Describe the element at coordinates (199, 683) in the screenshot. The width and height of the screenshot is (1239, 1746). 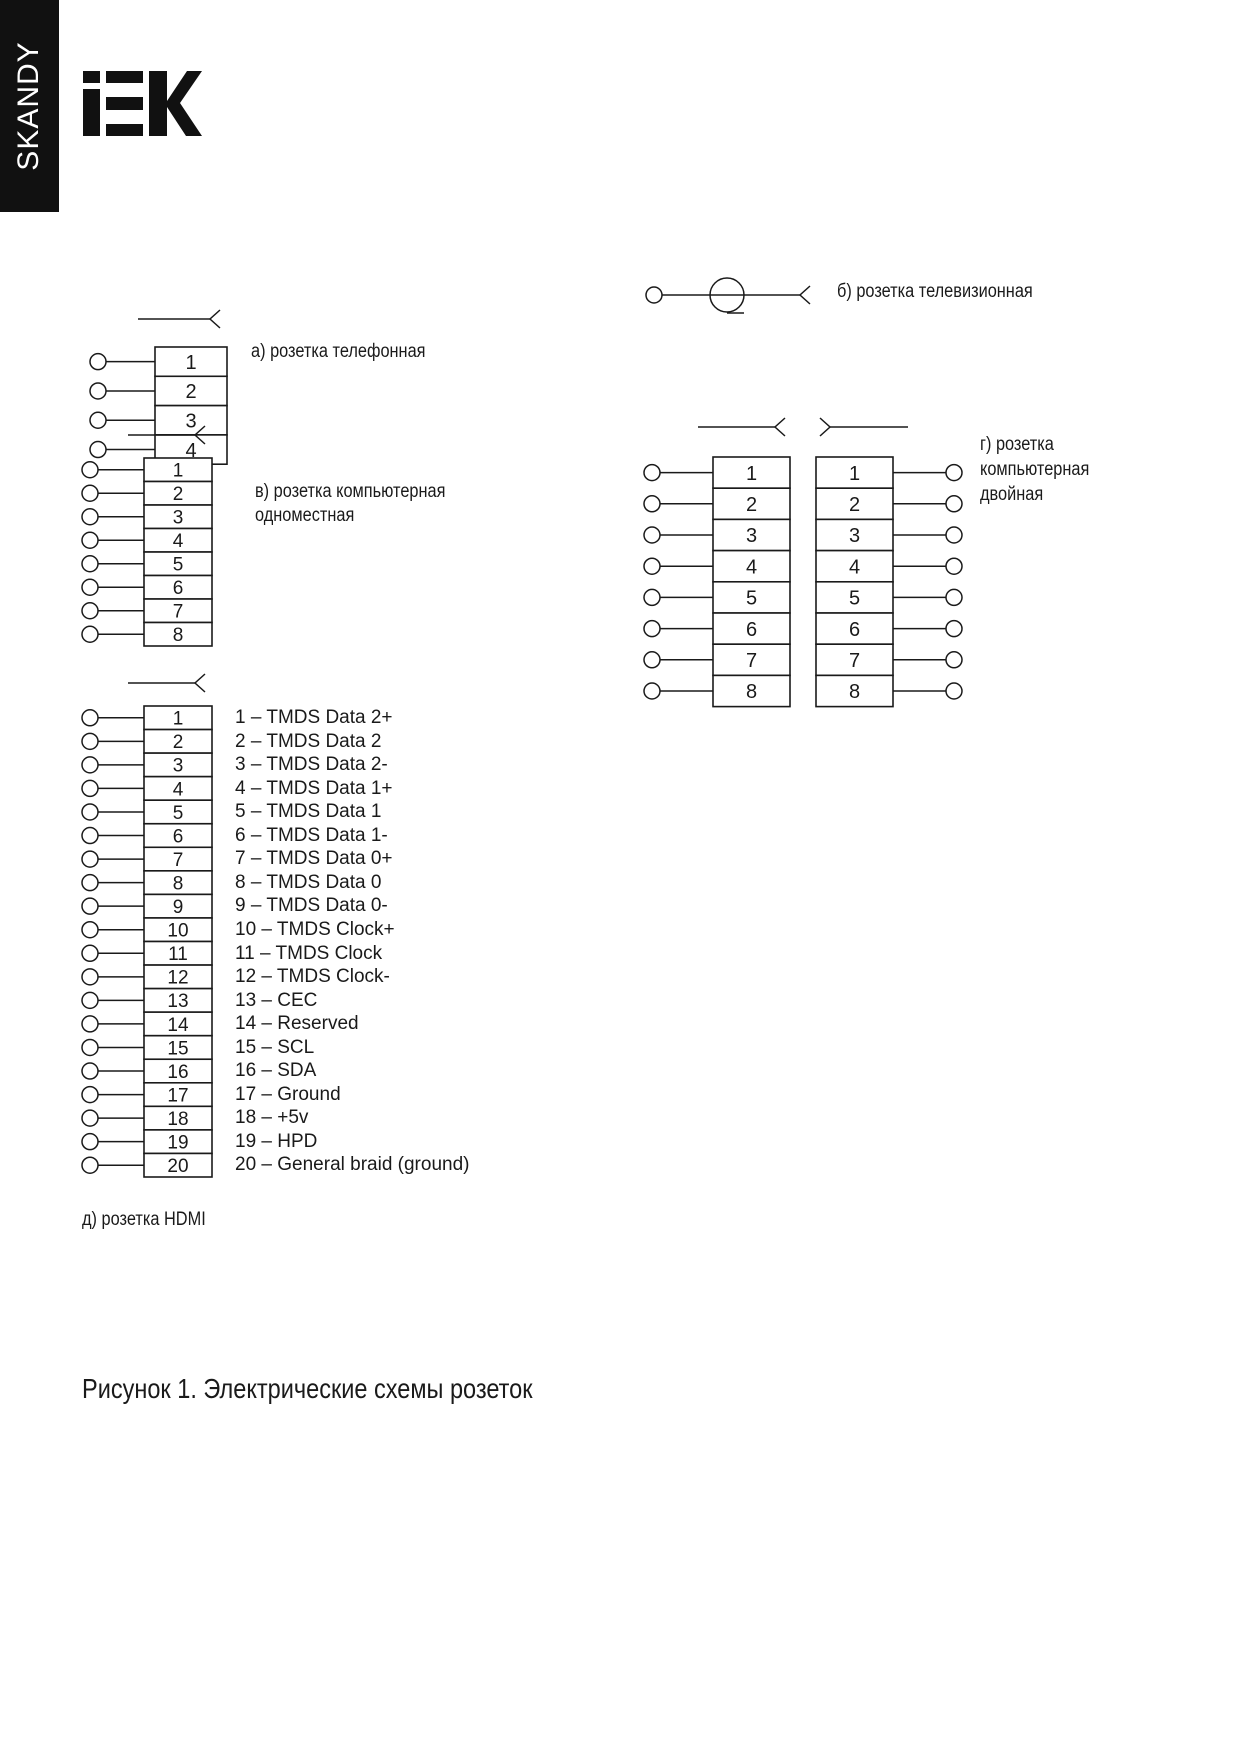
I see `hdmi-plug-chevron` at that location.